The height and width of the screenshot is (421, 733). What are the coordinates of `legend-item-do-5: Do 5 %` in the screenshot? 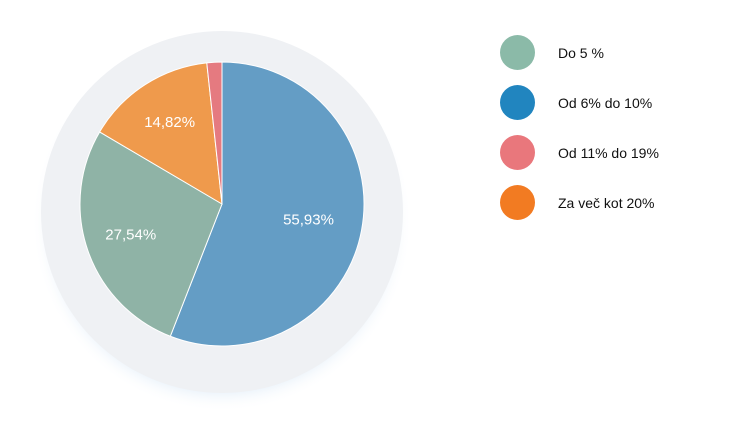 It's located at (579, 52).